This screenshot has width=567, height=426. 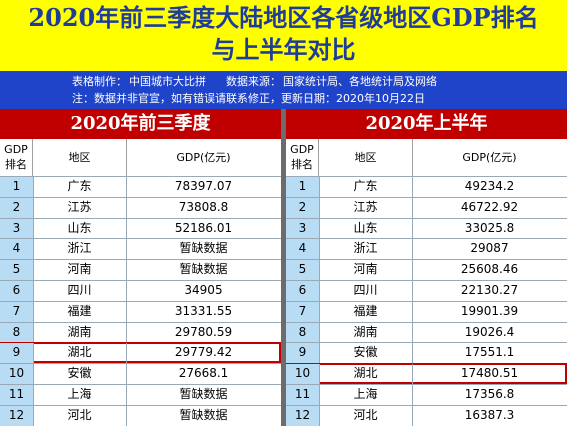 I want to click on table-row: 8 湖南 29780.59, so click(x=140, y=332).